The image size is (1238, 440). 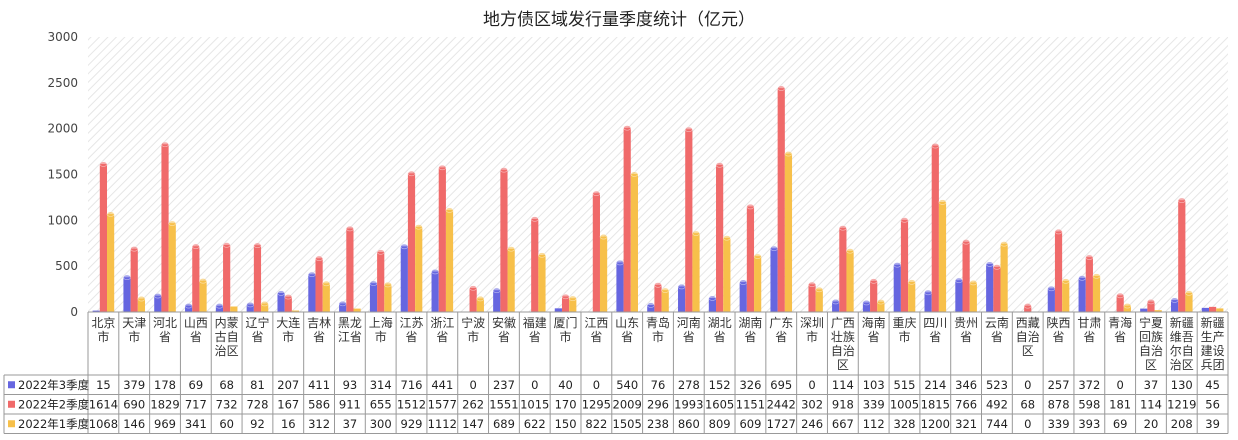 I want to click on data-cell: 16, so click(x=288, y=424).